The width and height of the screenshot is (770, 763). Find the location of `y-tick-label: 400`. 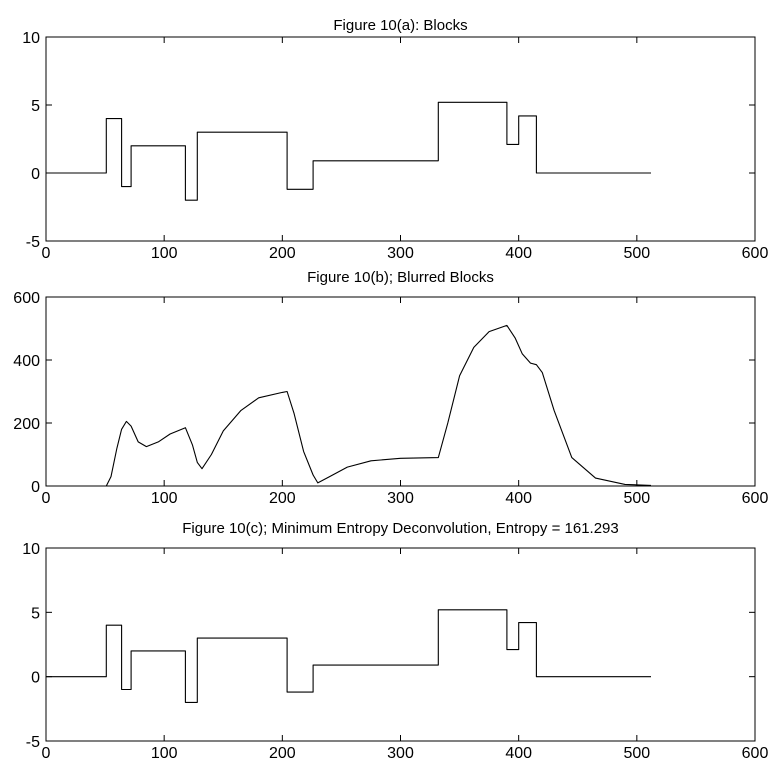

y-tick-label: 400 is located at coordinates (26, 361).